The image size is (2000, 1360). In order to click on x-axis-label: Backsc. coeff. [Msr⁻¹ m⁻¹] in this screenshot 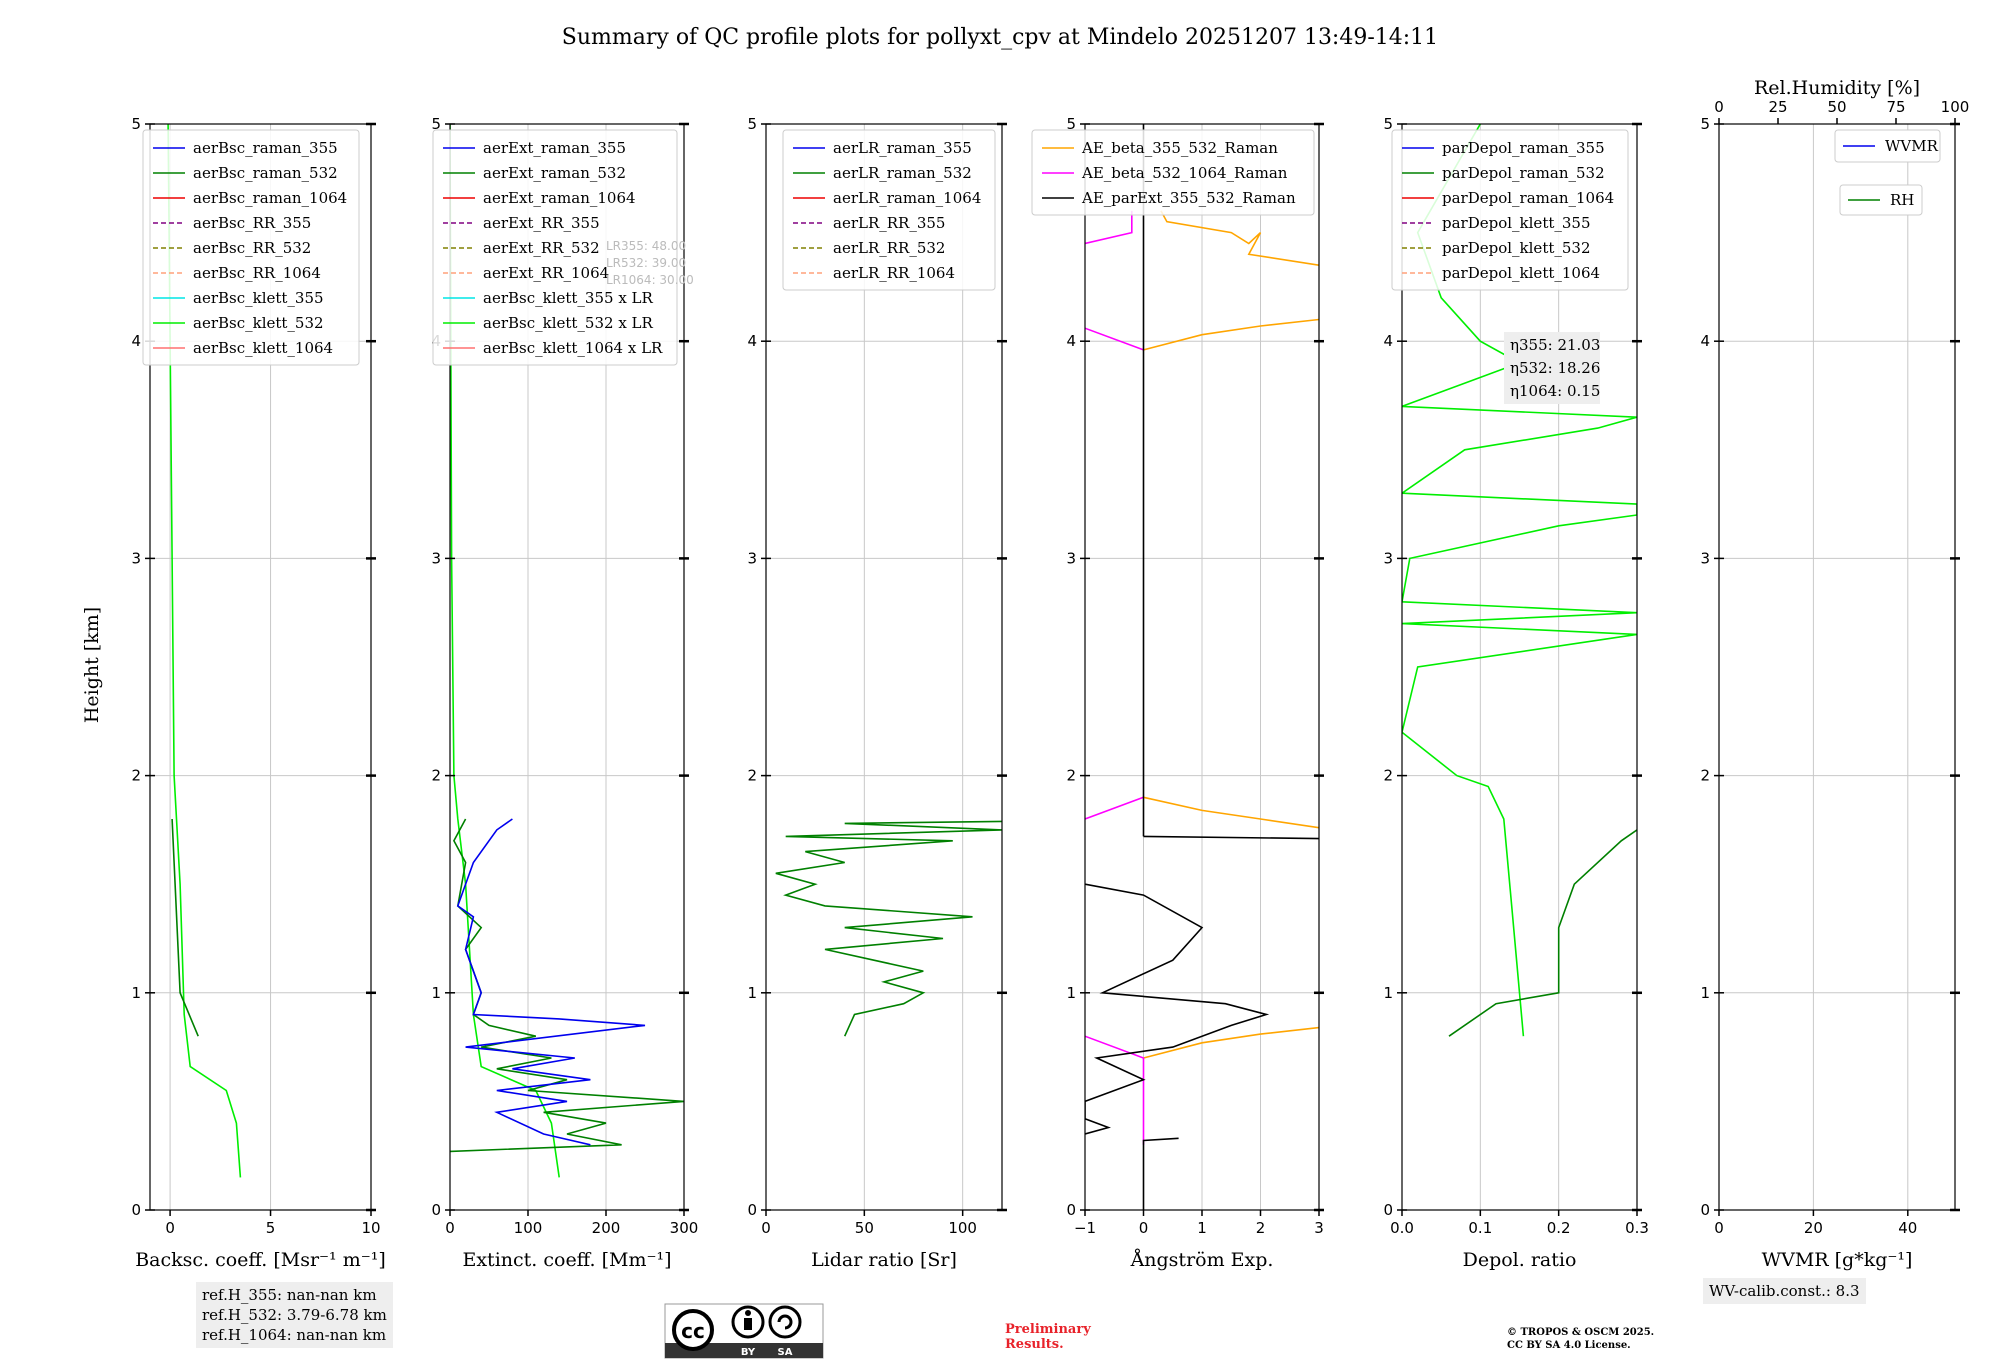, I will do `click(260, 1260)`.